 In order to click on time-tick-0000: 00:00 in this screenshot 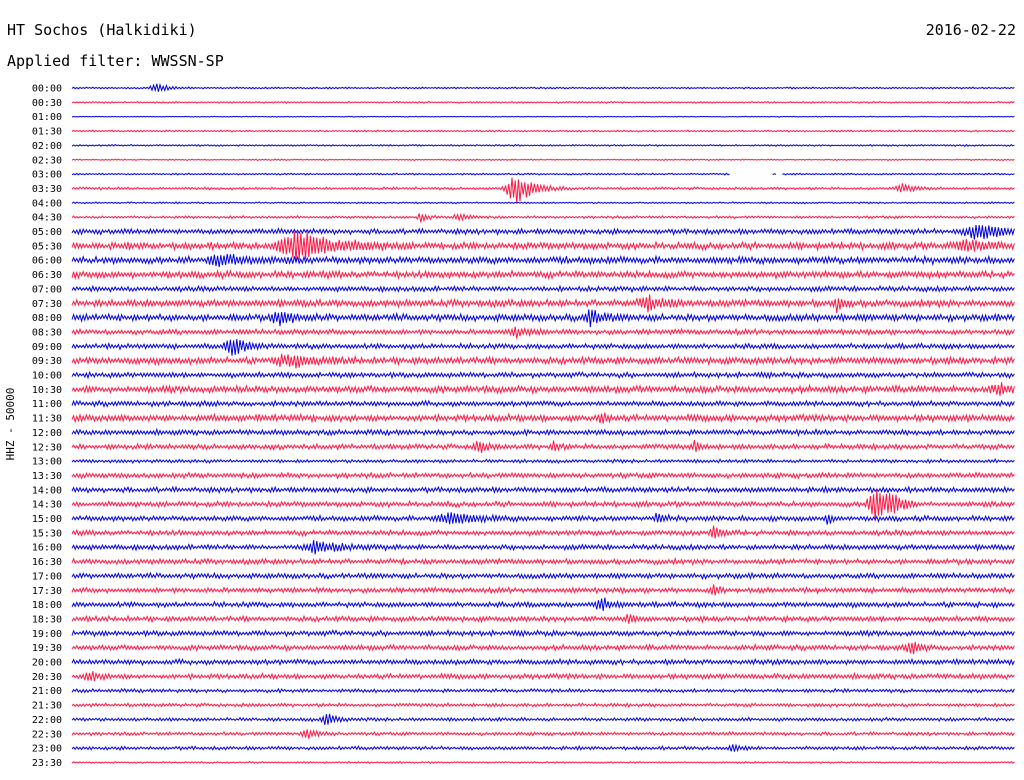, I will do `click(47, 89)`.